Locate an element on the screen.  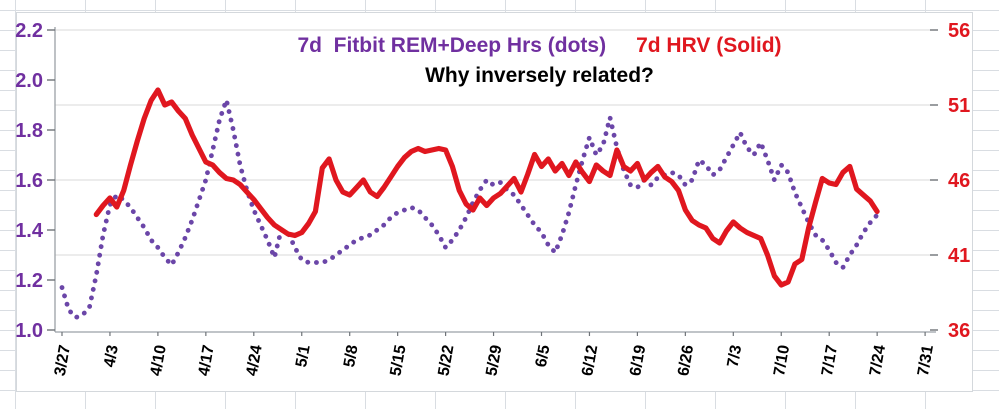
y-axis-label-left: 1.0 is located at coordinates (29, 331).